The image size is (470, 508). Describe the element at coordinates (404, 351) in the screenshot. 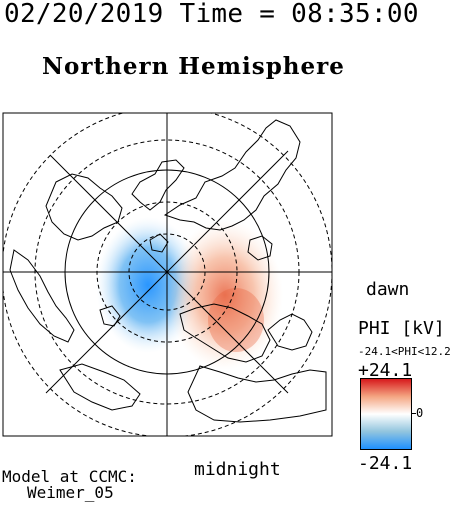

I see `colorbar-range: -24.1<PHI<12.2` at that location.